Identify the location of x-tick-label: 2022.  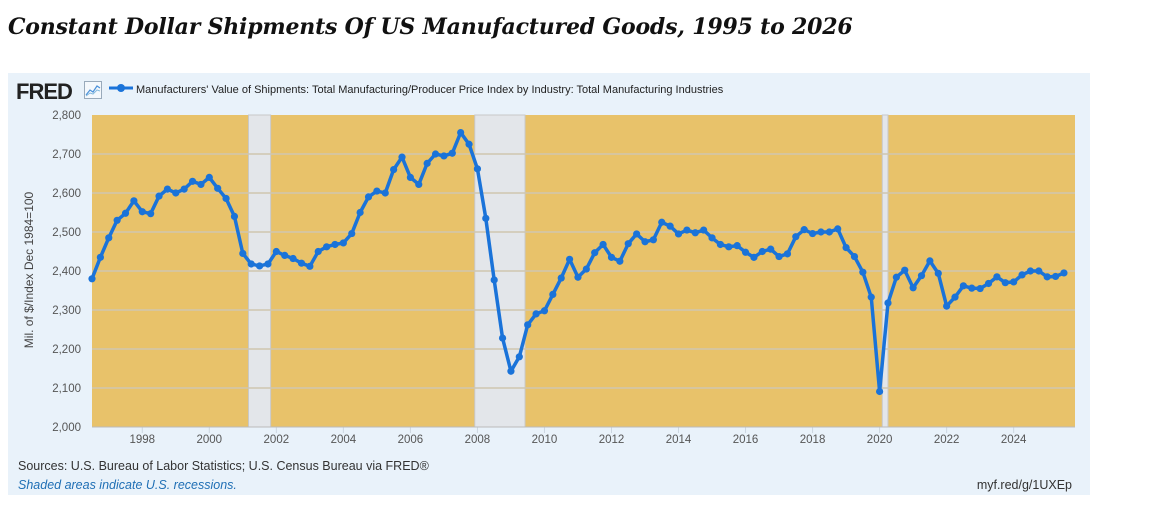
(947, 440).